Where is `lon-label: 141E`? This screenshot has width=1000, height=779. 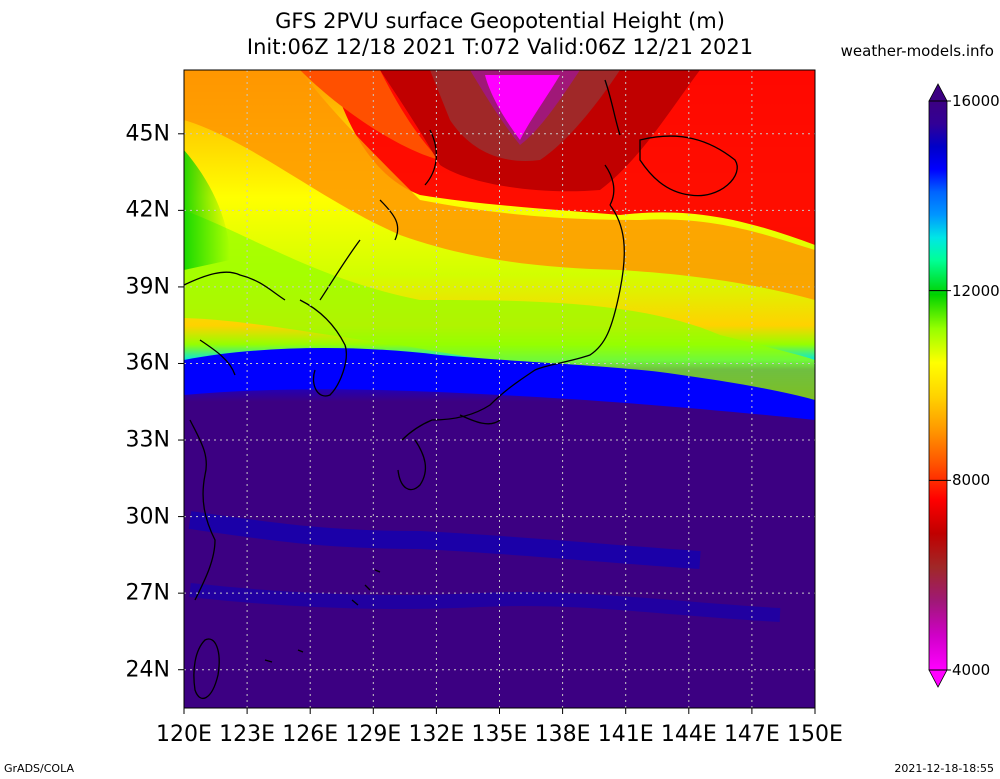 lon-label: 141E is located at coordinates (625, 734).